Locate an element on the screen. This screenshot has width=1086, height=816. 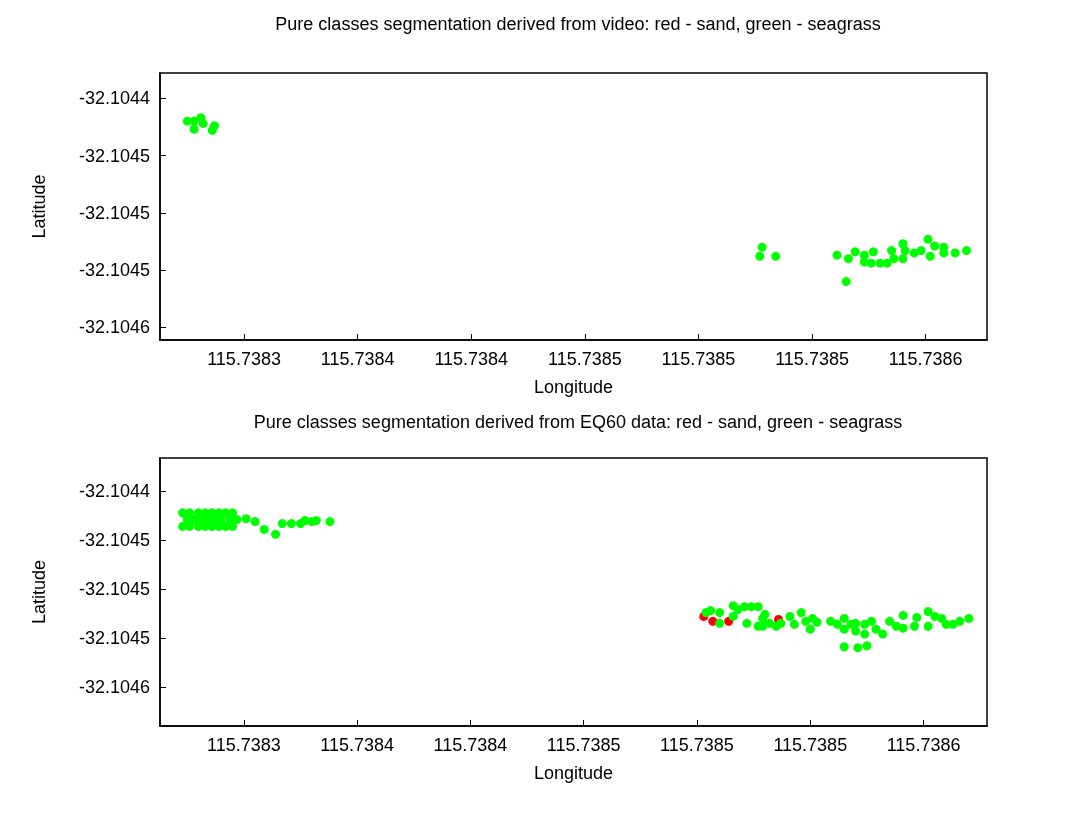
chart-title: Pure classes segmentation derived from video: red - sand, green - seagrass is located at coordinates (578, 24).